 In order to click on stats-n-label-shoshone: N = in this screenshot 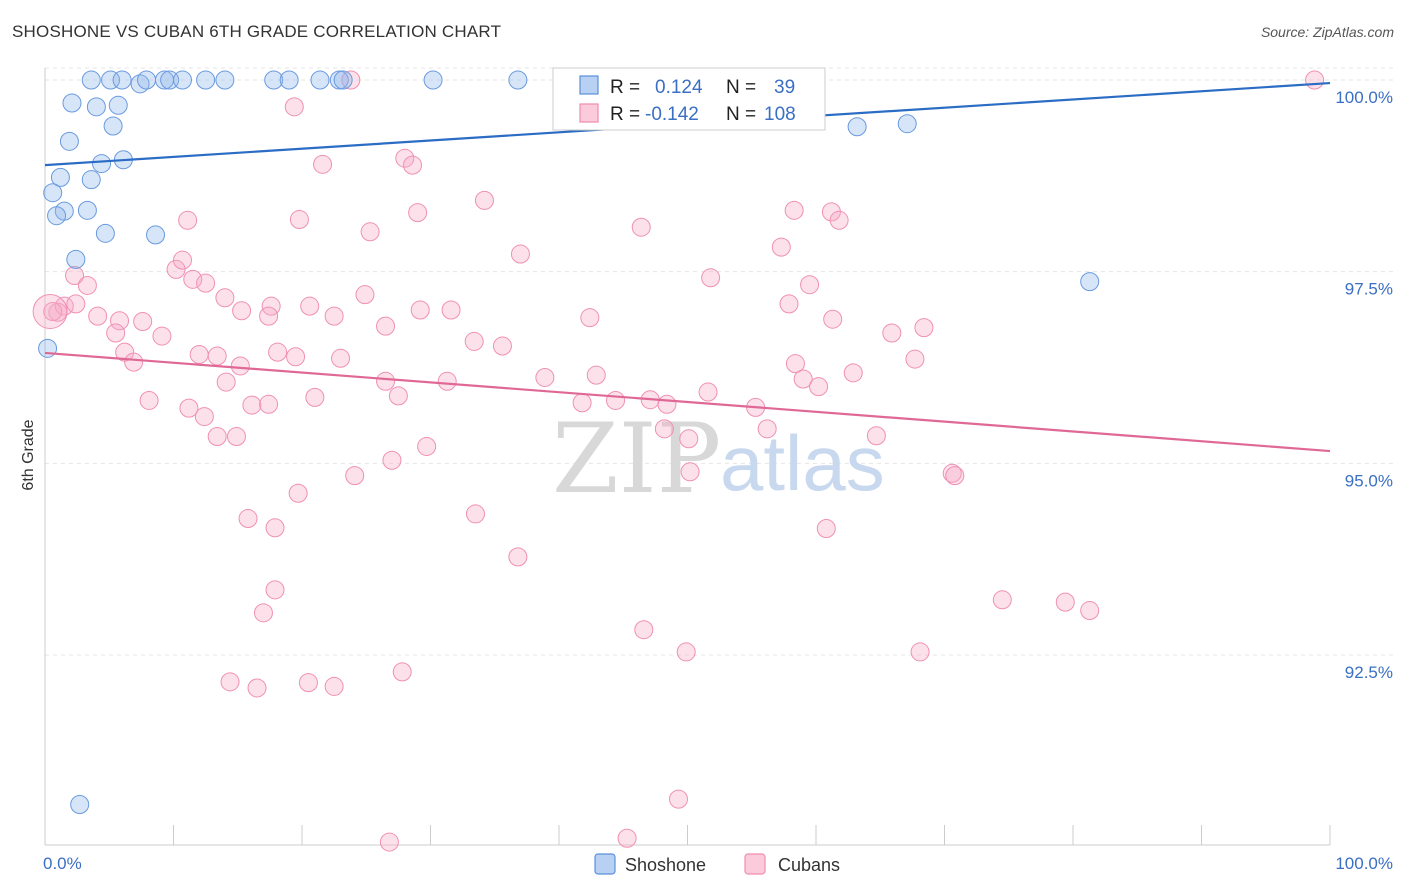, I will do `click(741, 87)`.